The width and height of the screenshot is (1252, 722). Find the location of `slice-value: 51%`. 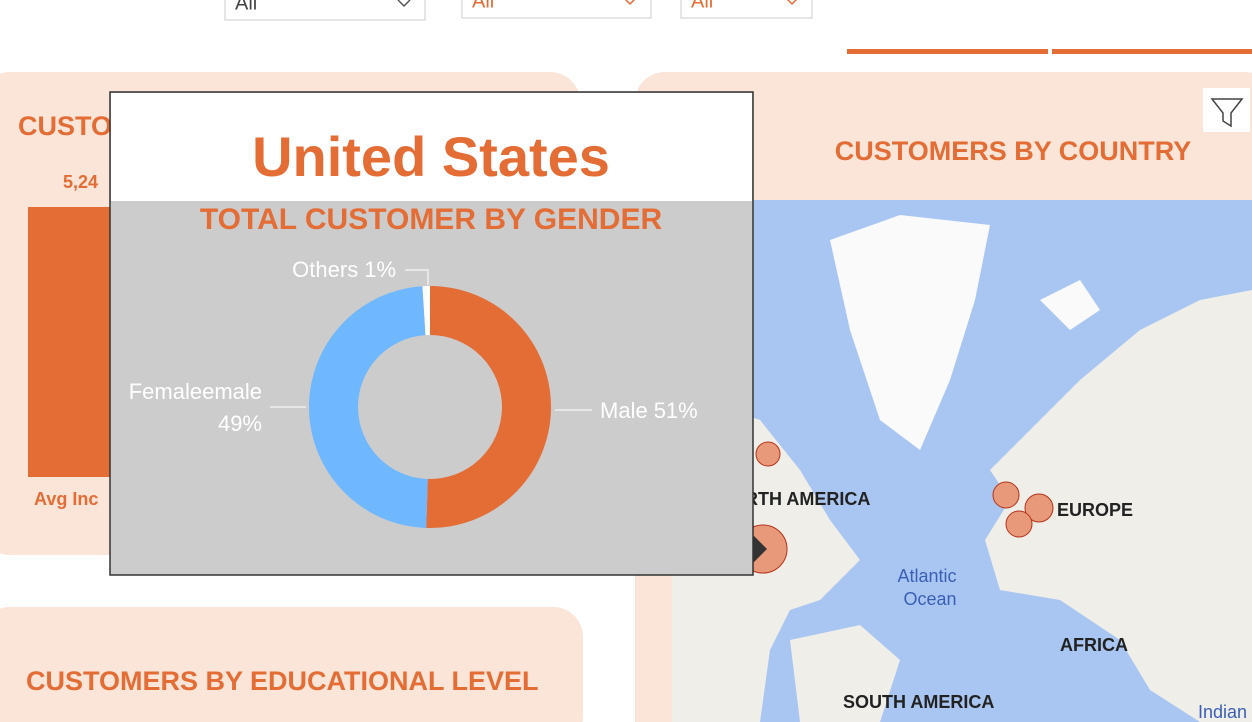

slice-value: 51% is located at coordinates (676, 410).